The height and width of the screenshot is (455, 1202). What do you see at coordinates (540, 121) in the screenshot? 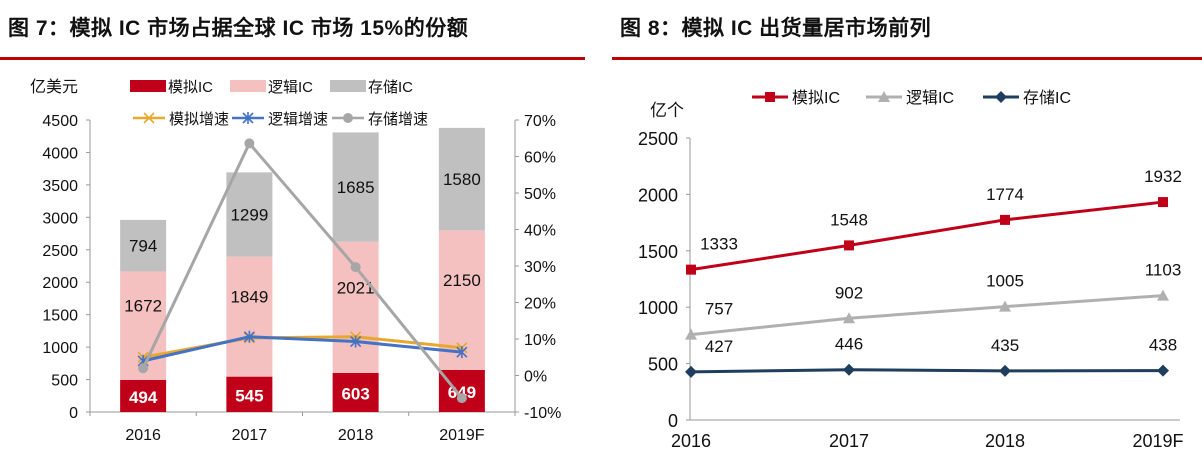
I see `y2-tick-label: 70%` at bounding box center [540, 121].